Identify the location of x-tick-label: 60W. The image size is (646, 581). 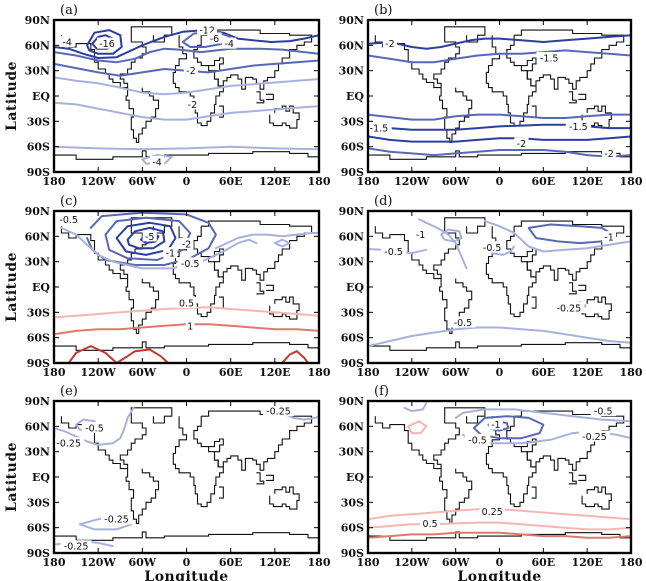
(142, 372).